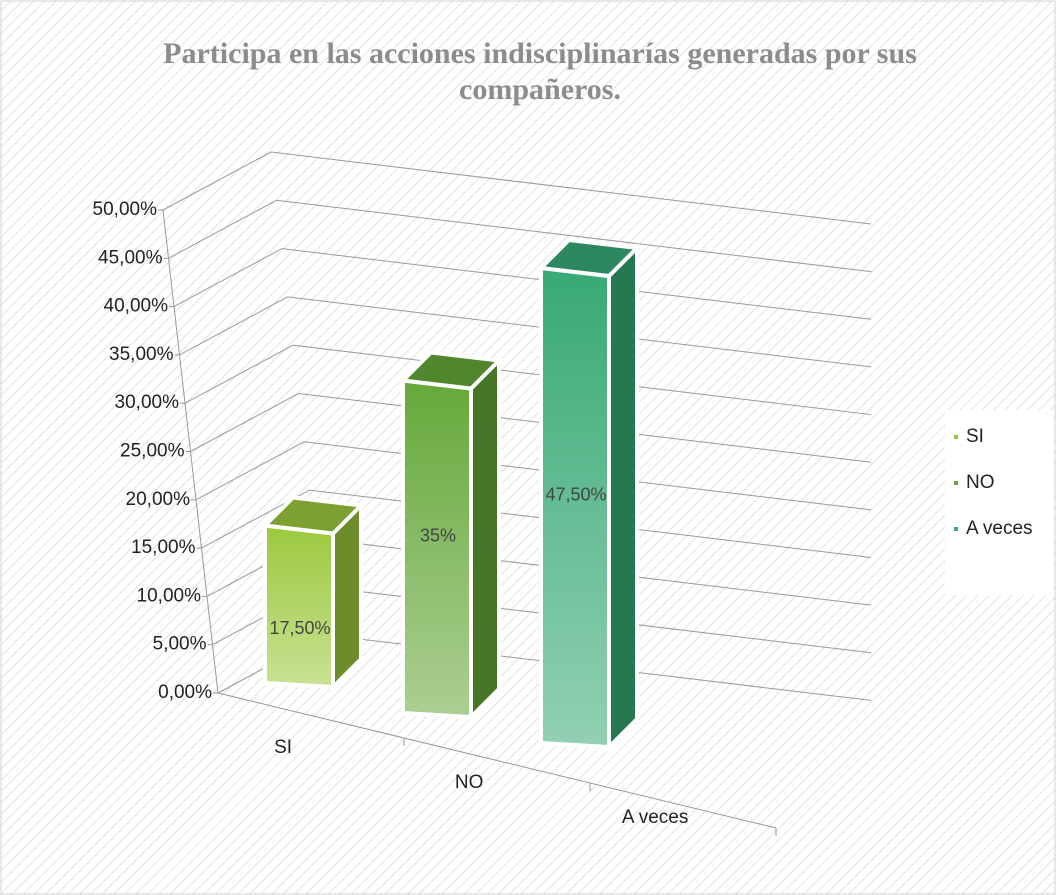 Image resolution: width=1056 pixels, height=895 pixels. I want to click on y-tick-label: 45,00%, so click(130, 257).